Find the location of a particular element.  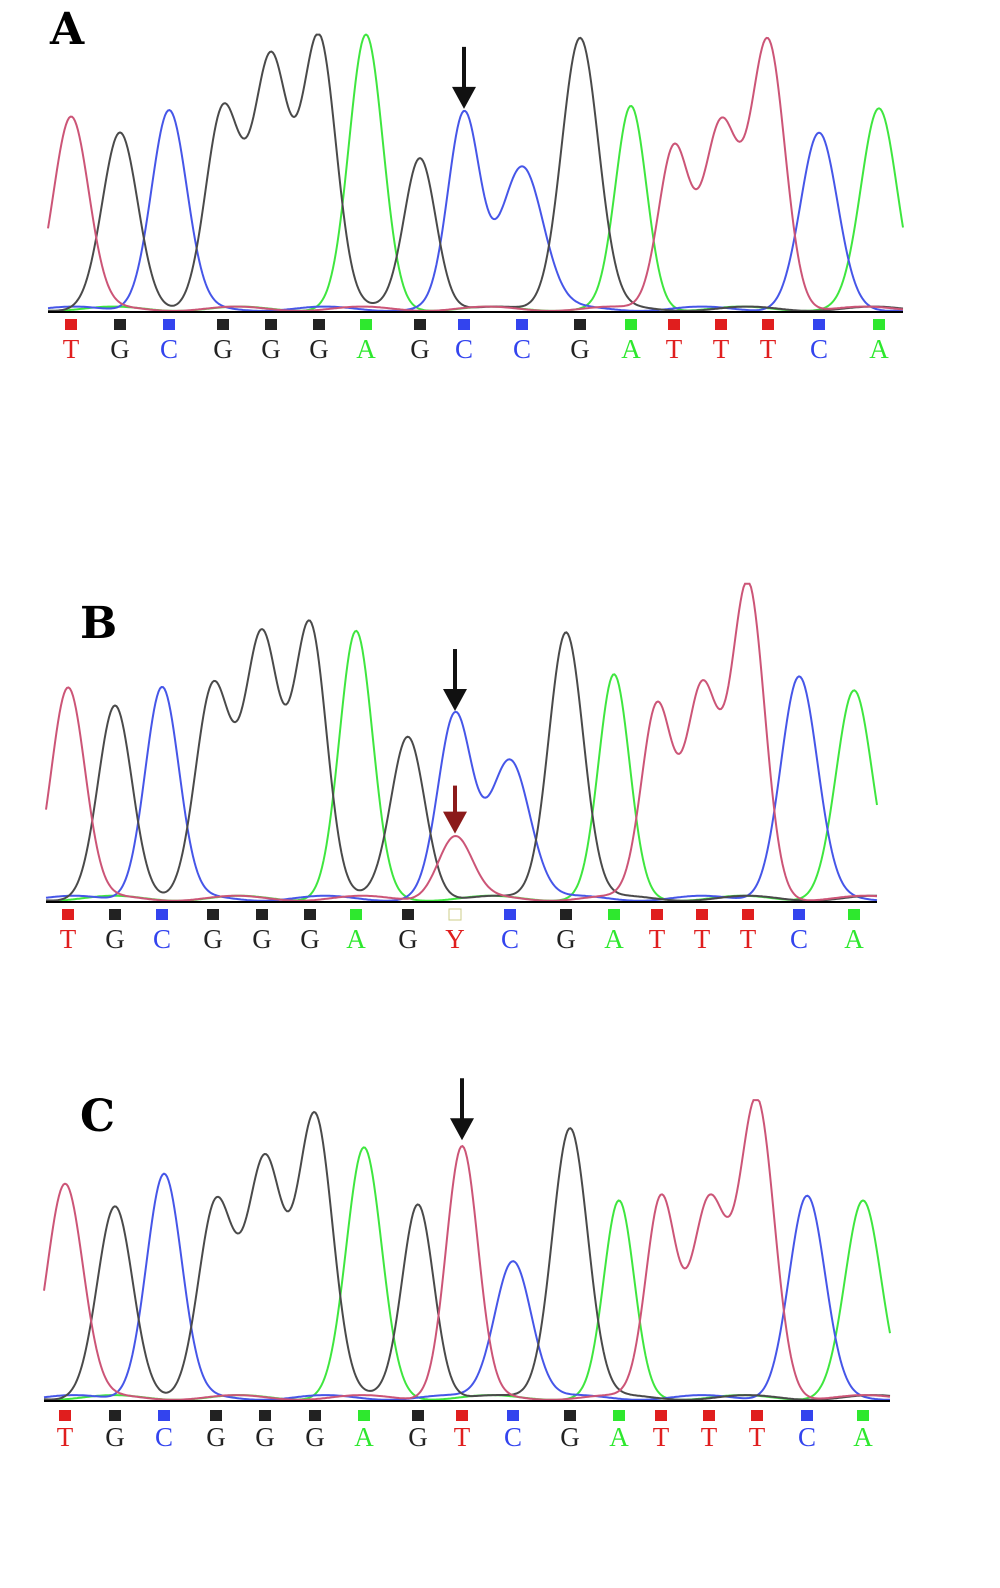

base-call-letter: Y is located at coordinates (455, 939).